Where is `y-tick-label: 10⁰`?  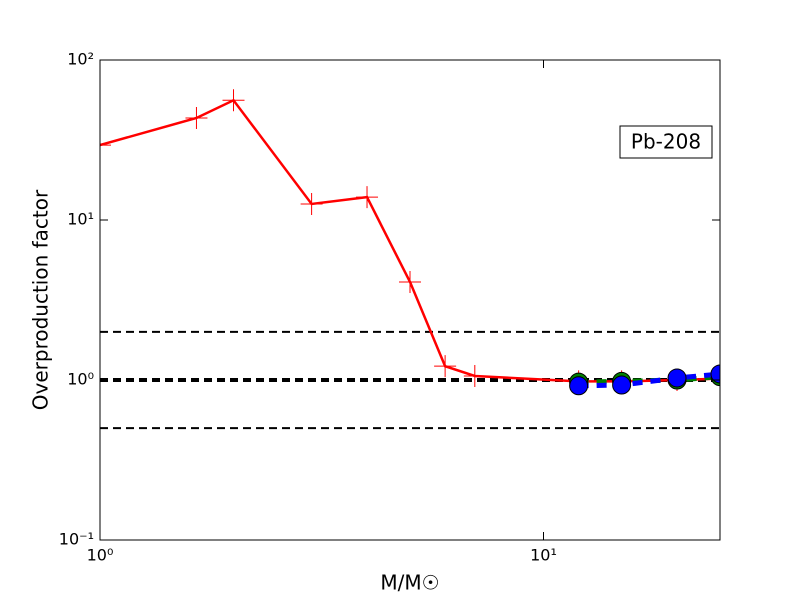
y-tick-label: 10⁰ is located at coordinates (80, 379).